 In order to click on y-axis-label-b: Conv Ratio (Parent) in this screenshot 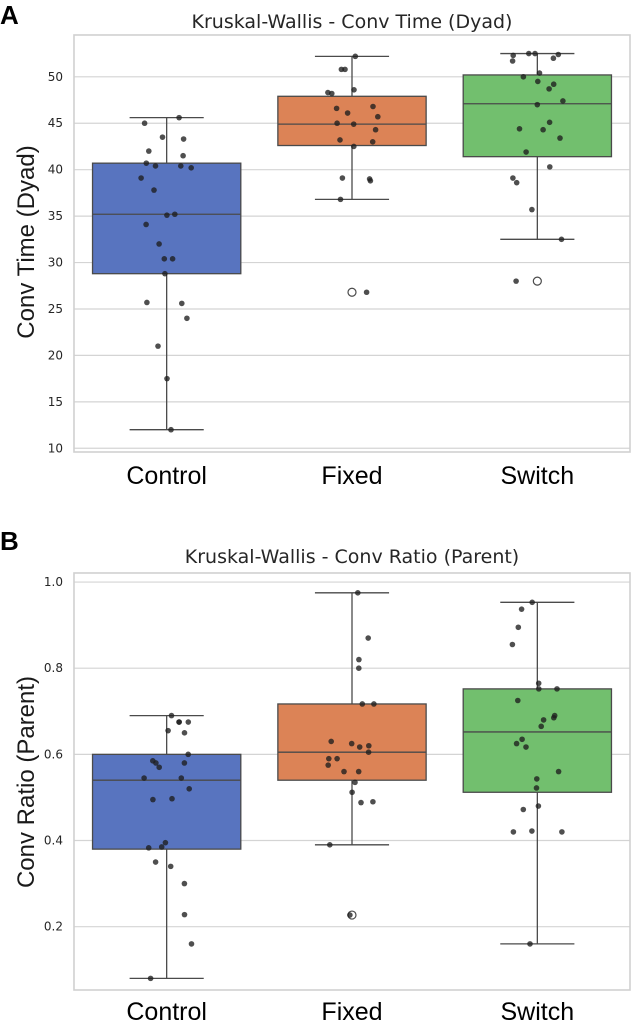, I will do `click(26, 782)`.